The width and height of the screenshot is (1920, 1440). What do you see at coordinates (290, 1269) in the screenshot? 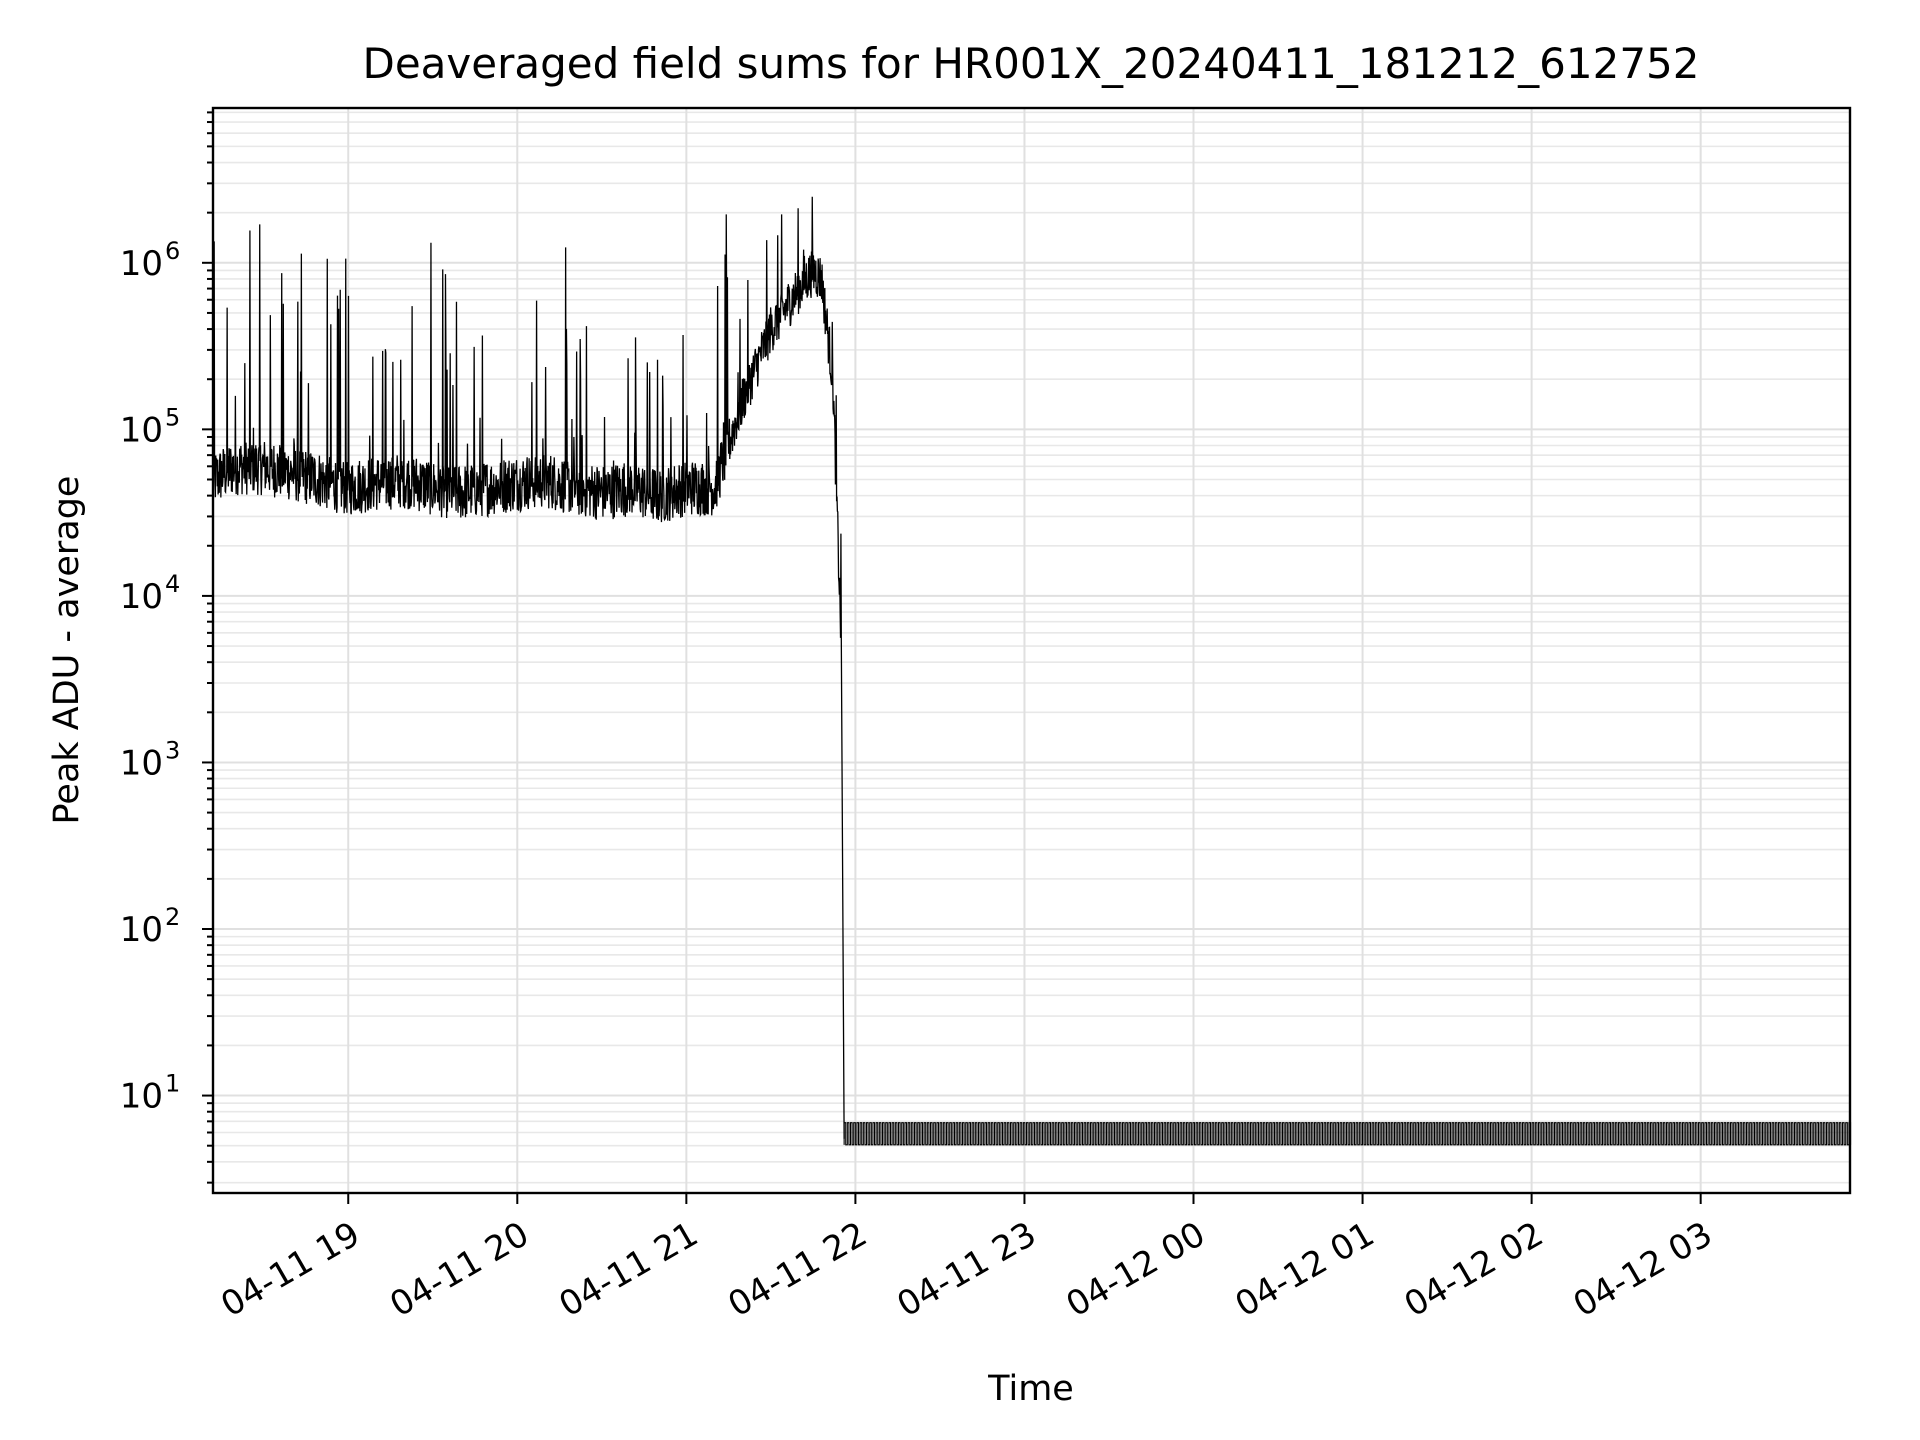
I see `x-tick-label: 04-11 19` at bounding box center [290, 1269].